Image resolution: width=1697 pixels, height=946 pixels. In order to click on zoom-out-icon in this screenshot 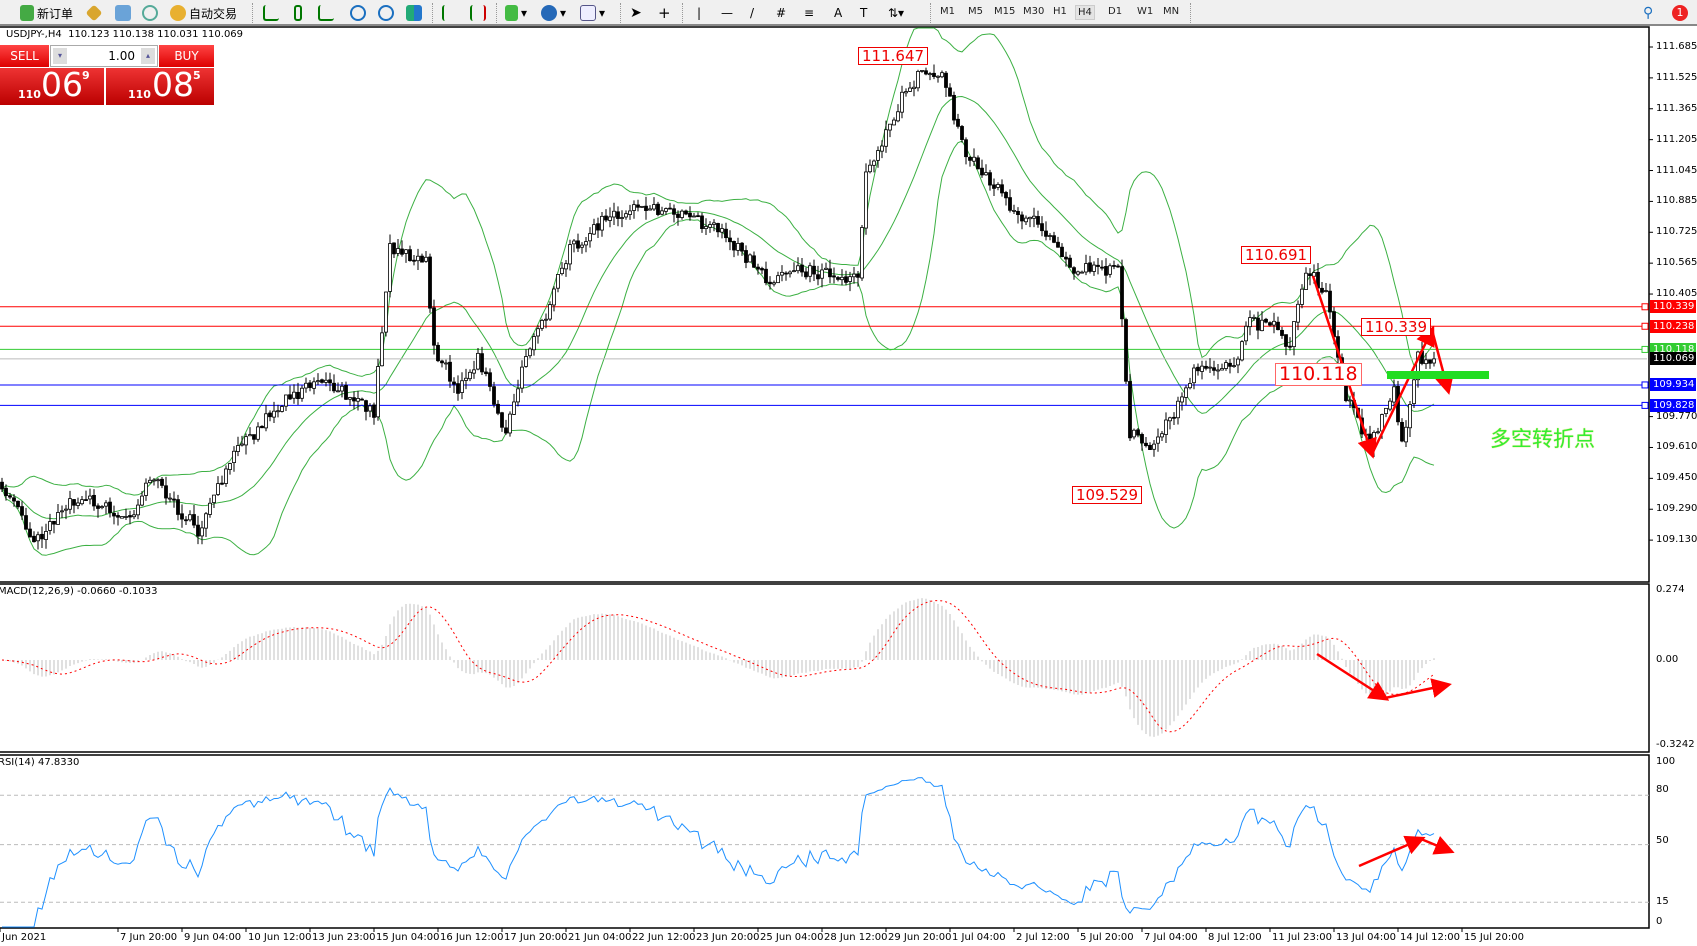, I will do `click(387, 13)`.